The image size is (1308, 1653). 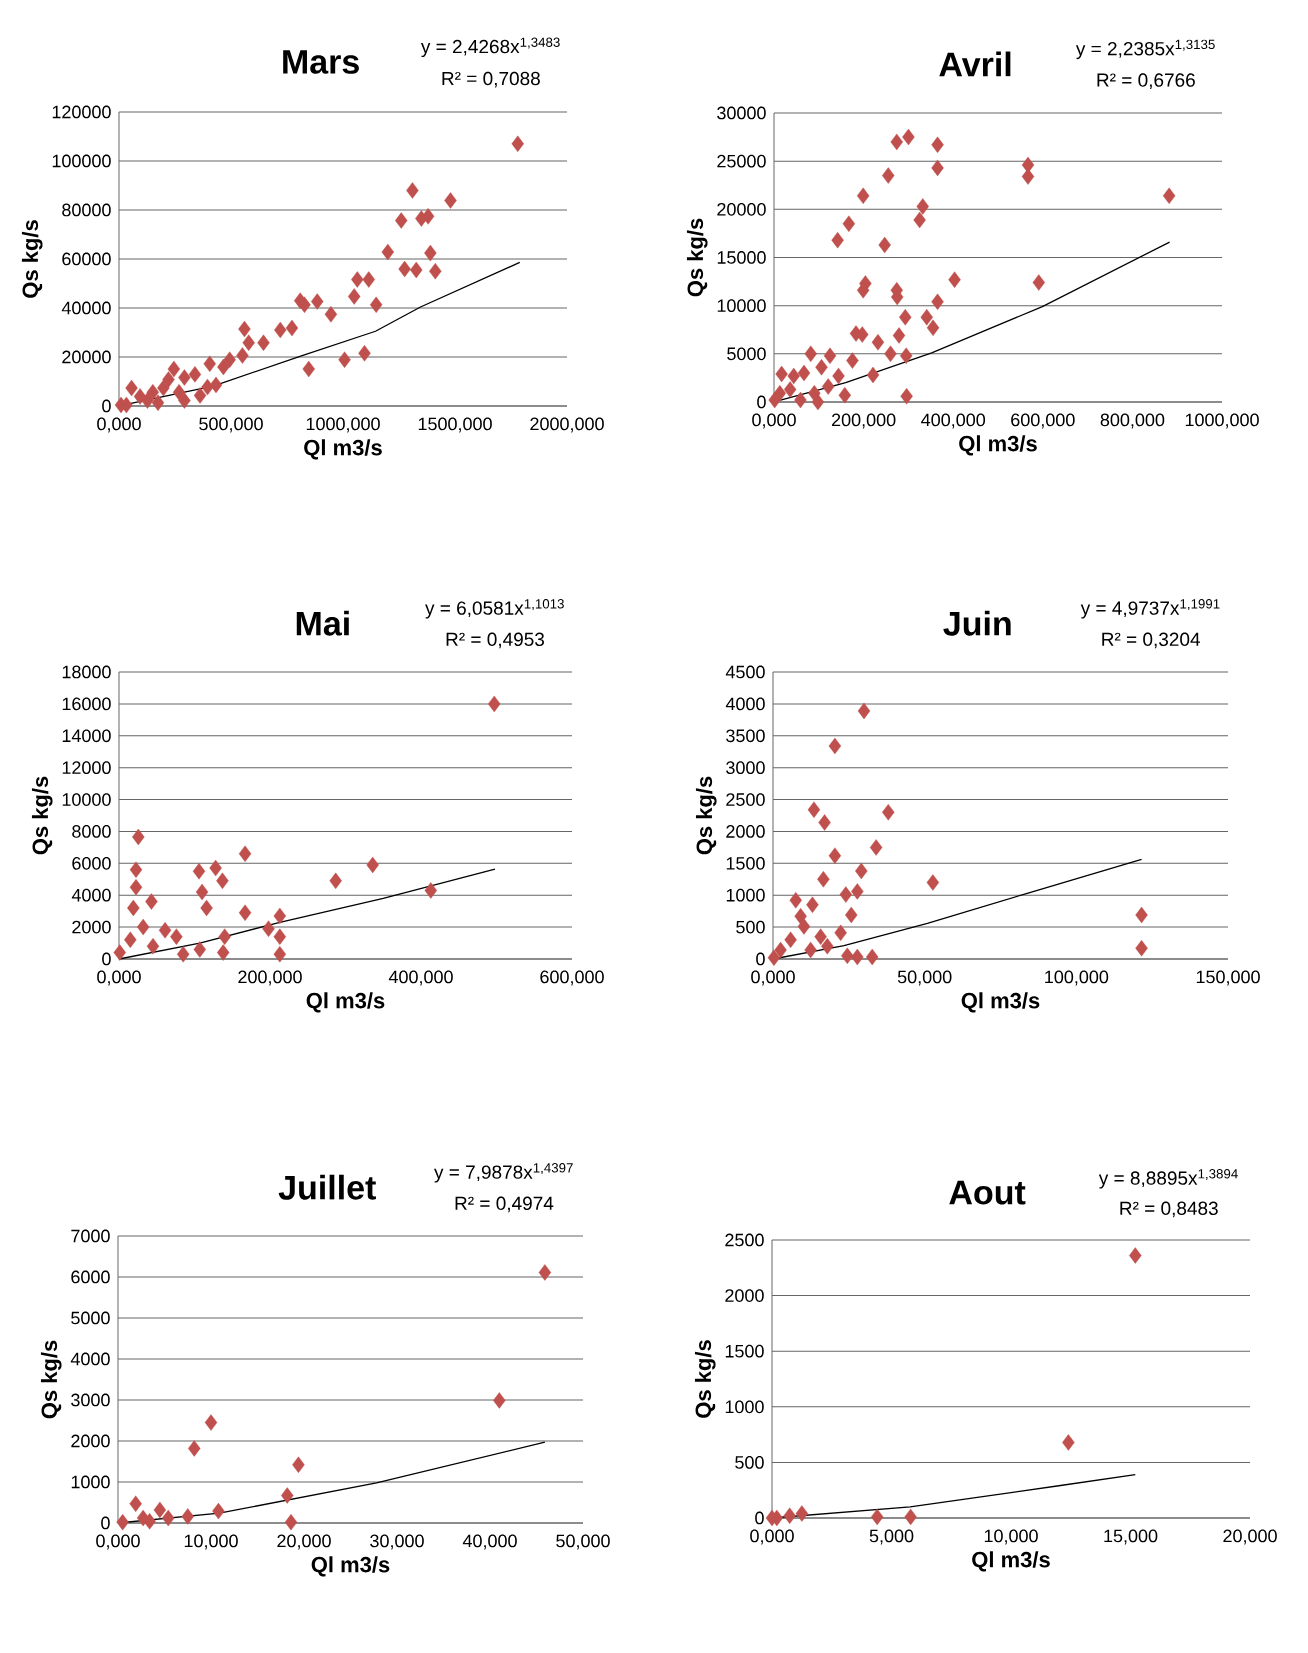 I want to click on text: y = 2,2385x$^{1,3135}$, so click(x=1145, y=49).